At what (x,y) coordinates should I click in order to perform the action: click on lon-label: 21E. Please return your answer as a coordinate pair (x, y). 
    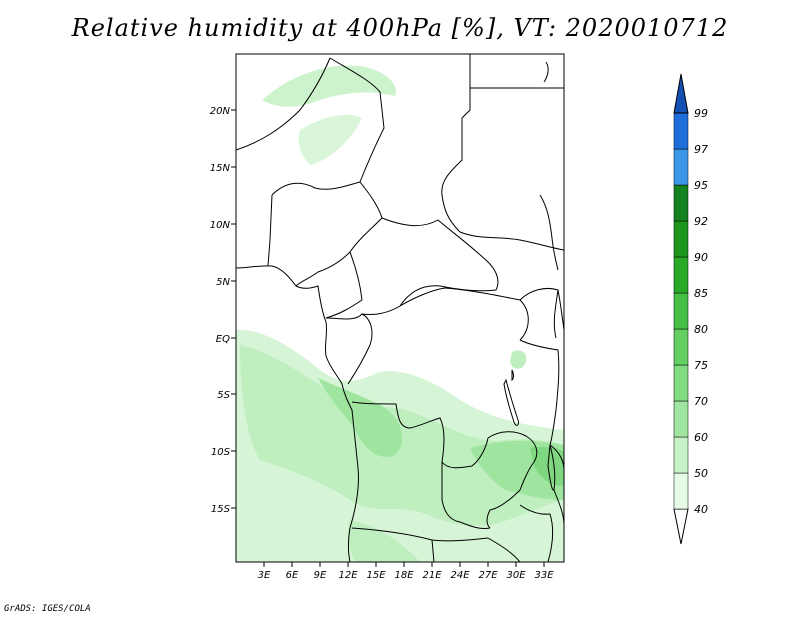
    Looking at the image, I should click on (432, 575).